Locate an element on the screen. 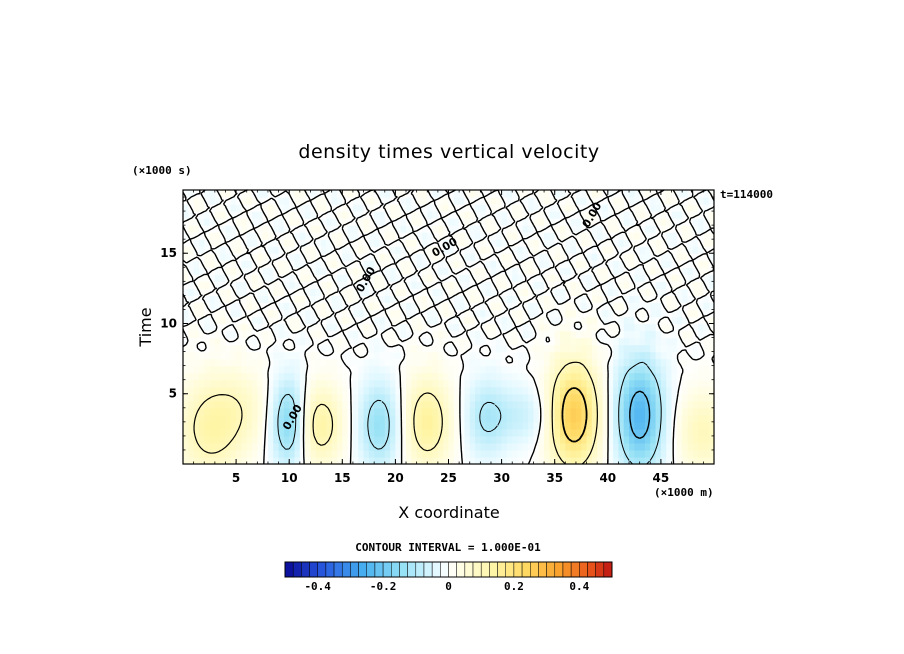 This screenshot has height=654, width=904. colorbar-bin is located at coordinates (526, 569).